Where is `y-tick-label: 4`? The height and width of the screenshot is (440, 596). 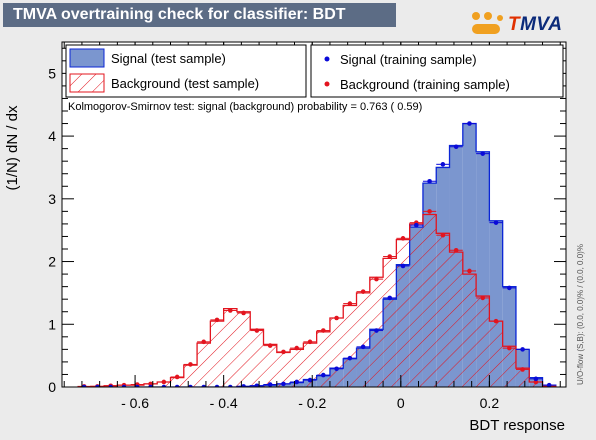
y-tick-label: 4 is located at coordinates (52, 136).